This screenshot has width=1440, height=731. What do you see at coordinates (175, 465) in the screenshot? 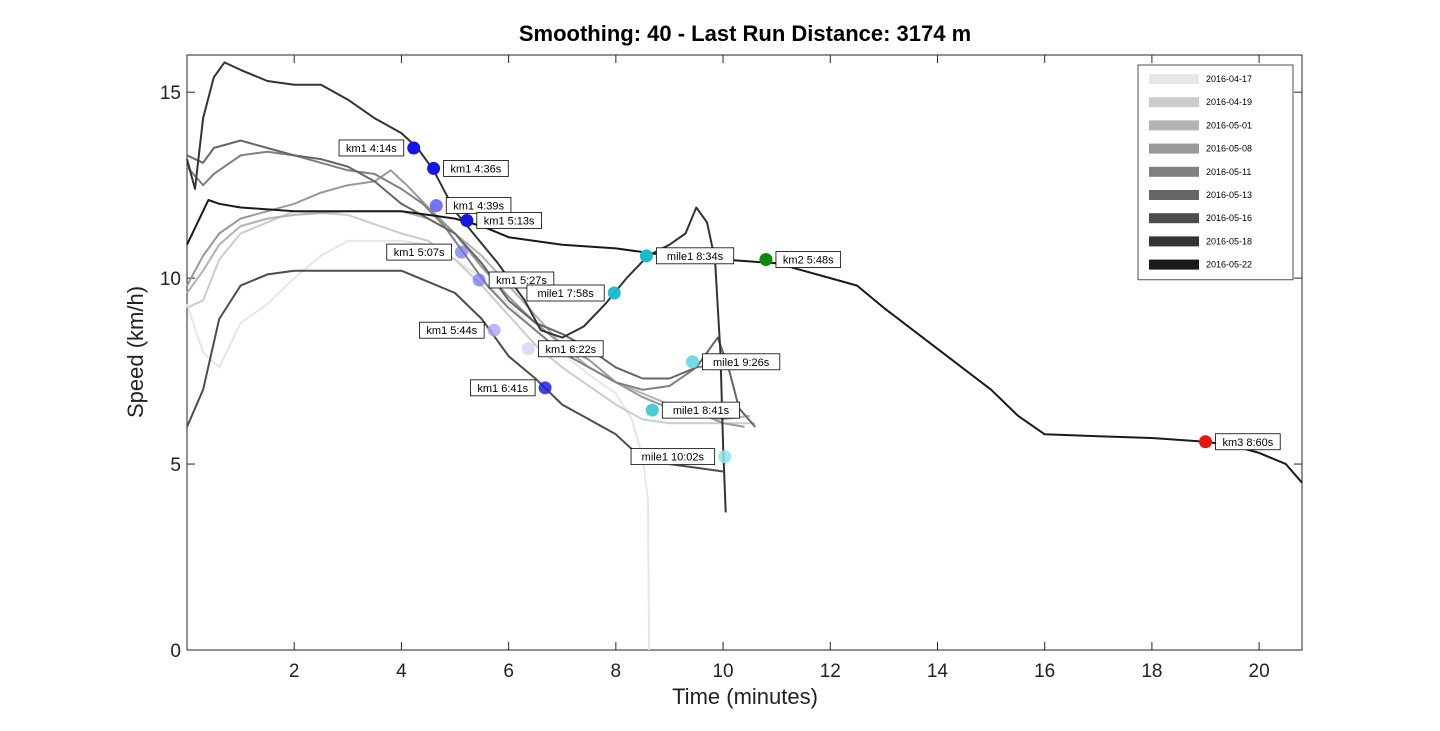
I see `y-tick-label: 5` at bounding box center [175, 465].